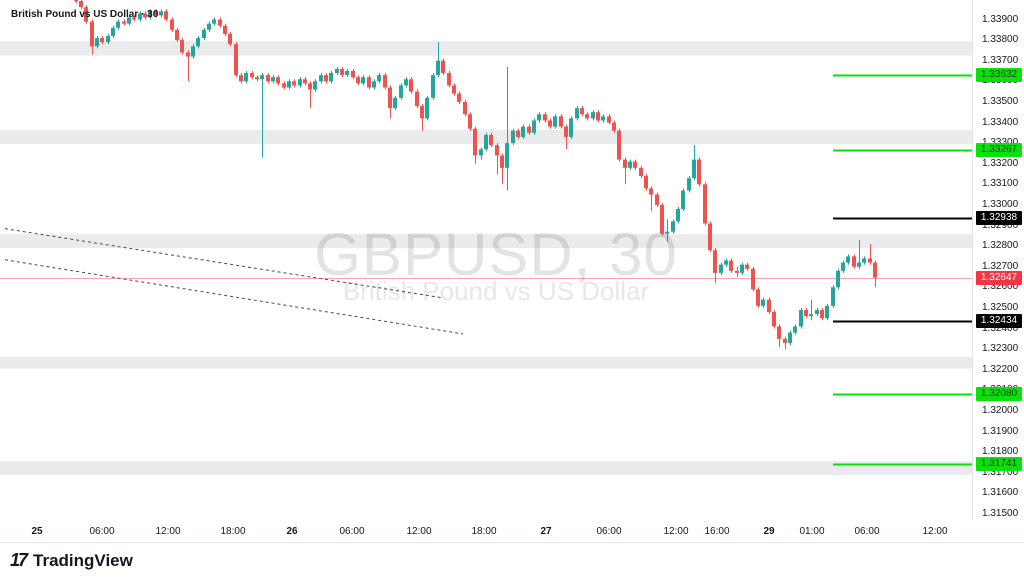 The height and width of the screenshot is (582, 1024). Describe the element at coordinates (1000, 431) in the screenshot. I see `price-tick-label: 1.31900` at that location.